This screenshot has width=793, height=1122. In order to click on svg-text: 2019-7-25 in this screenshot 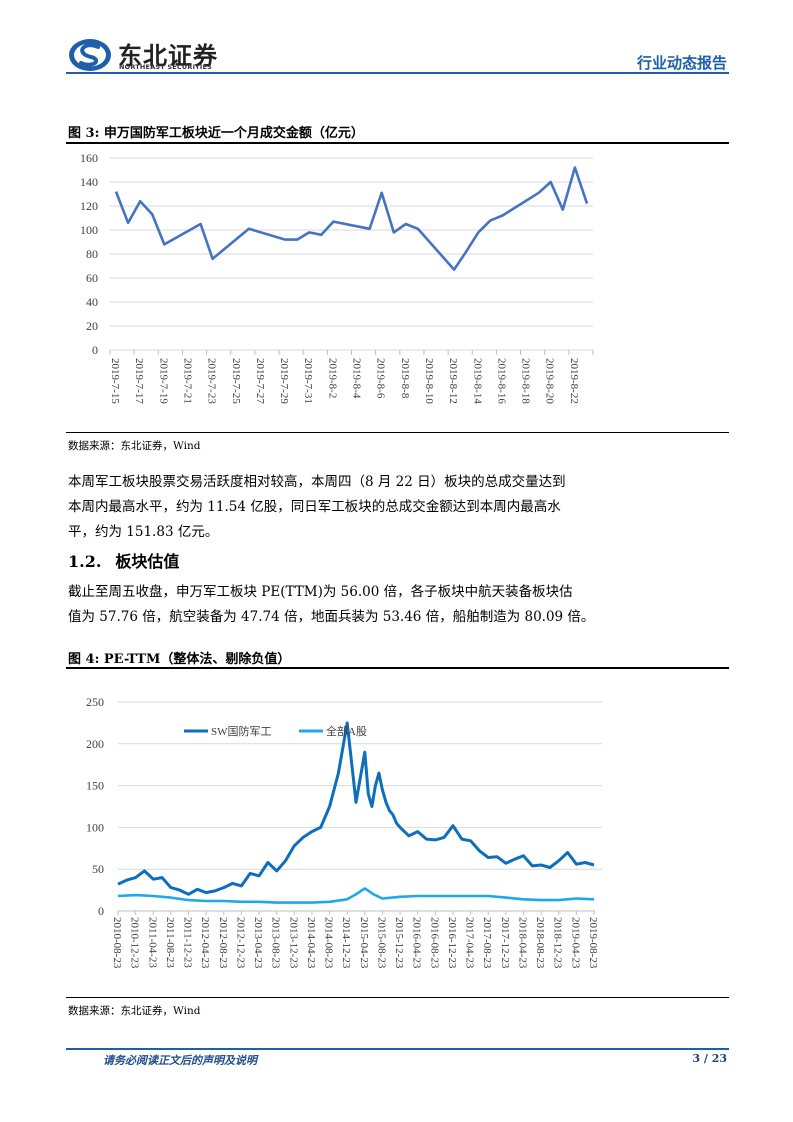, I will do `click(236, 381)`.